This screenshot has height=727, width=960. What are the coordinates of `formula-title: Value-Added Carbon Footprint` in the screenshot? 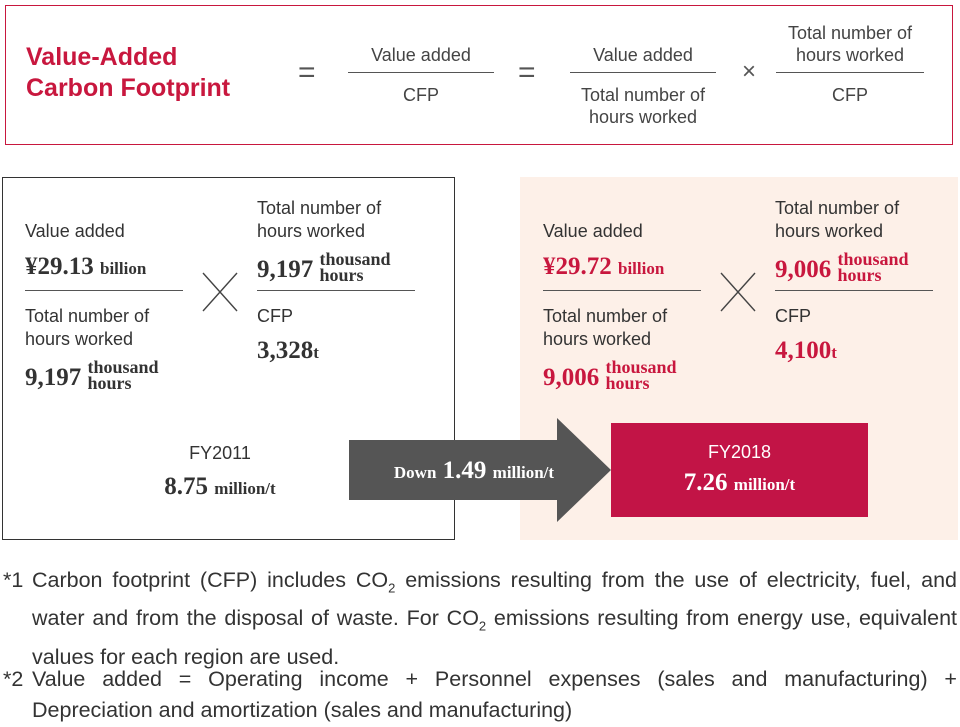 It's located at (156, 73).